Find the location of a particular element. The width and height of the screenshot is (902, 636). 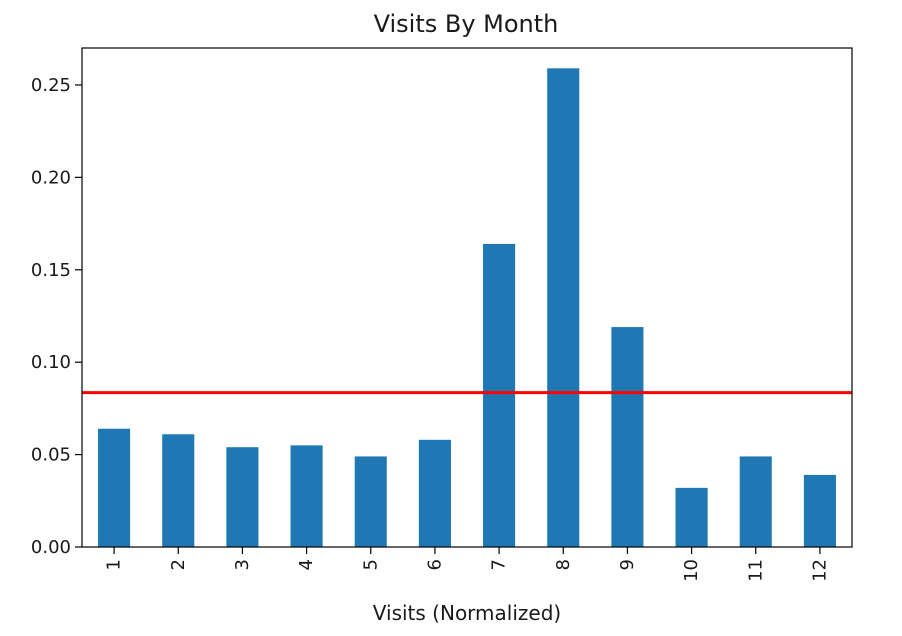

y-axis: 0.00 0.05 0.10 0.15 0.20 0.25 is located at coordinates (56, 316).